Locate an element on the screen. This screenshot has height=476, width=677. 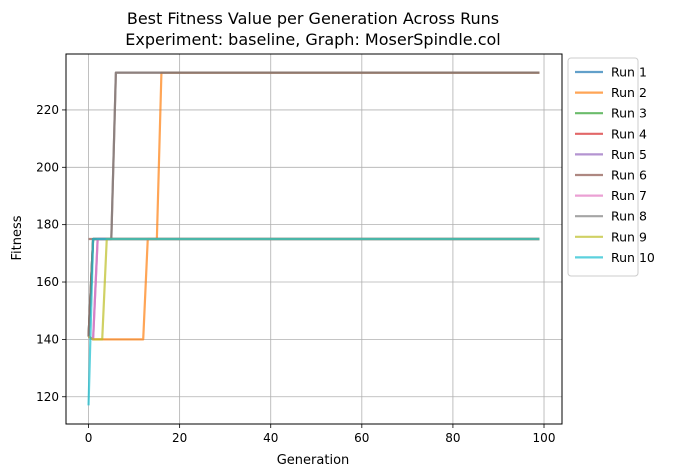
y-tick-label: 220 is located at coordinates (47, 110).